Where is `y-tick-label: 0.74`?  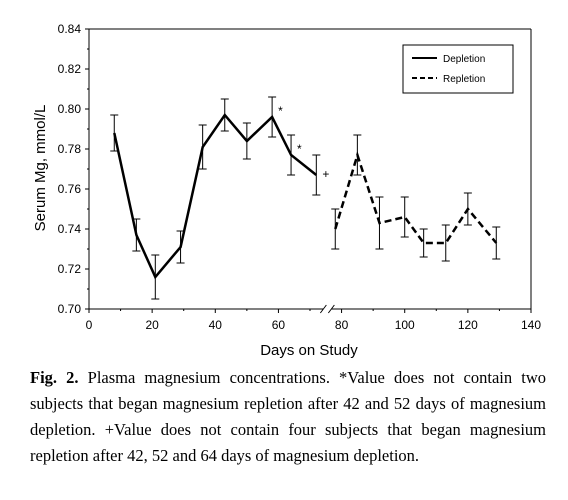
y-tick-label: 0.74 is located at coordinates (70, 229).